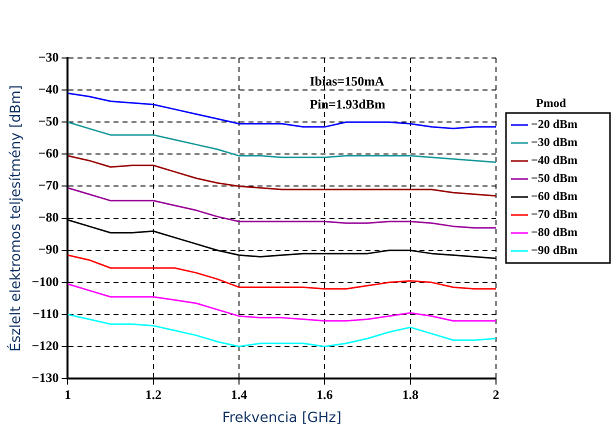 This screenshot has width=613, height=439. What do you see at coordinates (554, 178) in the screenshot?
I see `legend-label: −50 dBm` at bounding box center [554, 178].